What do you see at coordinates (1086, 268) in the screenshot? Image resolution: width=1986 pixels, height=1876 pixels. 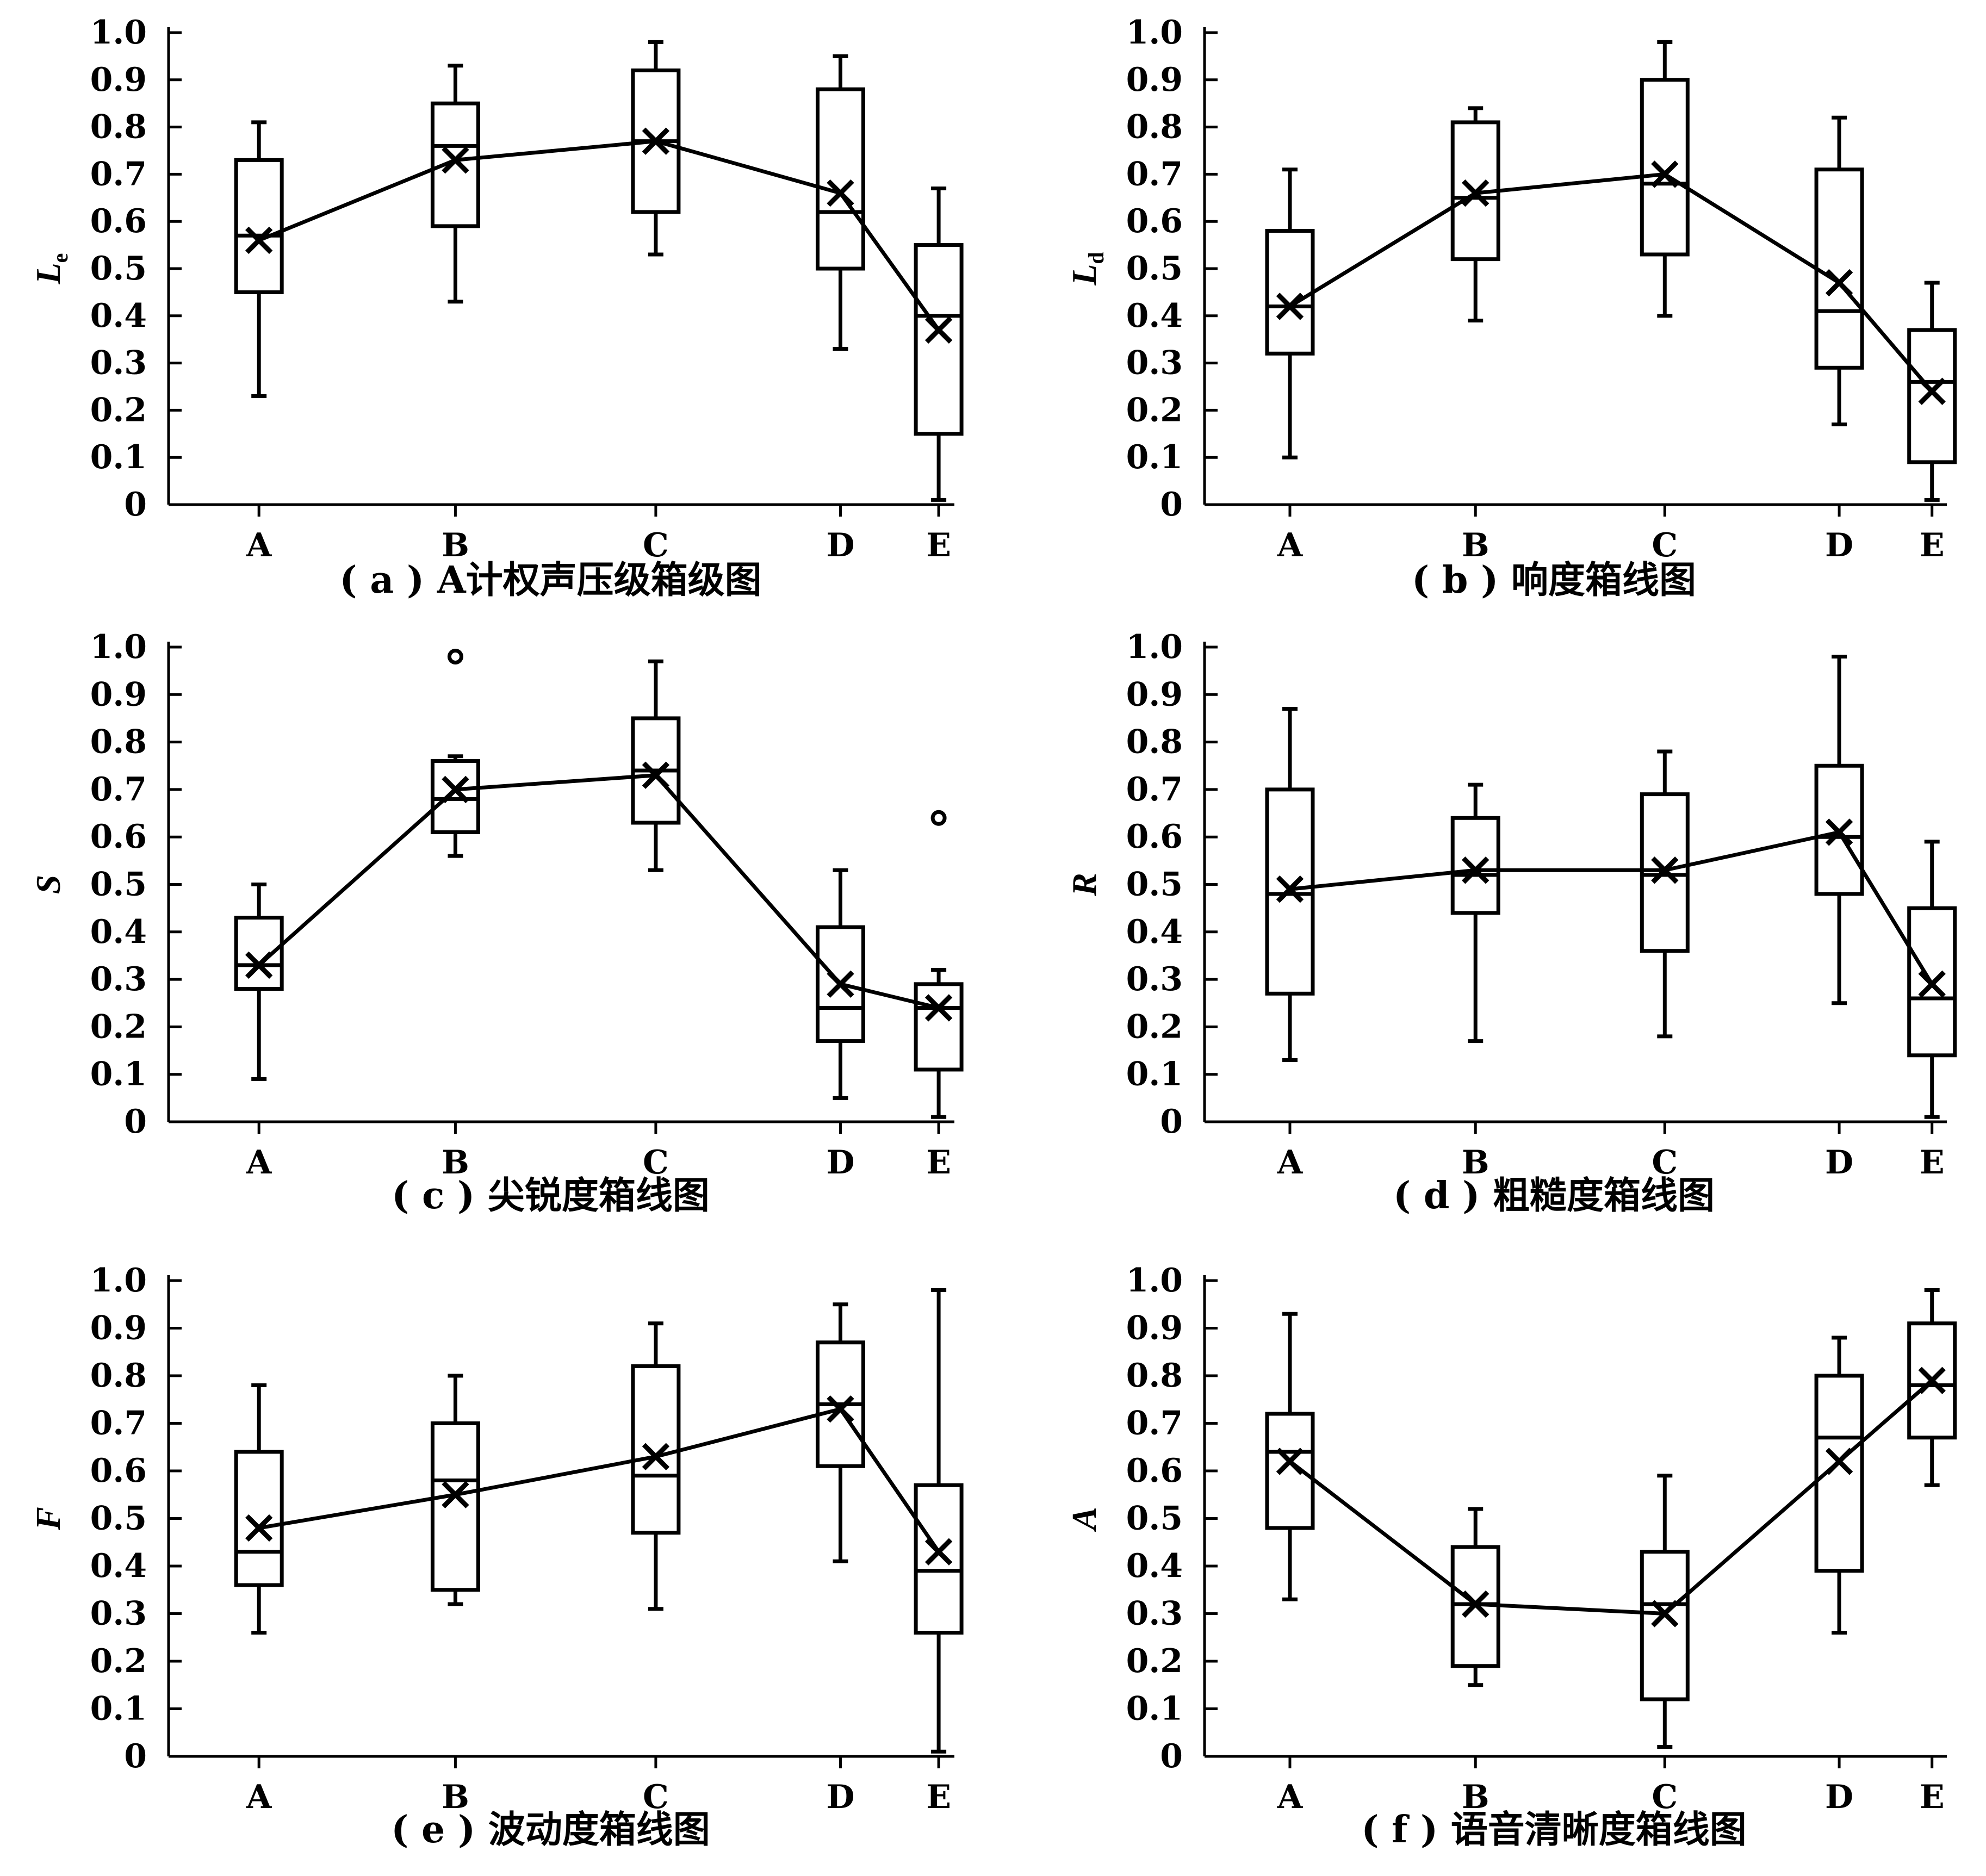 I see `y-axis-title: Ld` at bounding box center [1086, 268].